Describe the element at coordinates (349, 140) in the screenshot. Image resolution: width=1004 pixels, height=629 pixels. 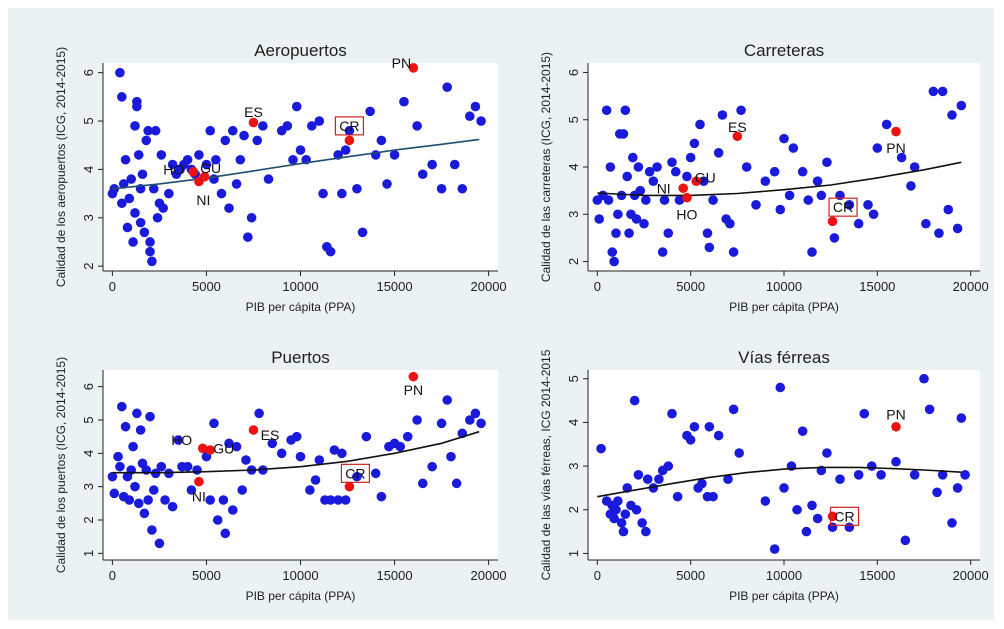
I see `highlighted-point-cr` at that location.